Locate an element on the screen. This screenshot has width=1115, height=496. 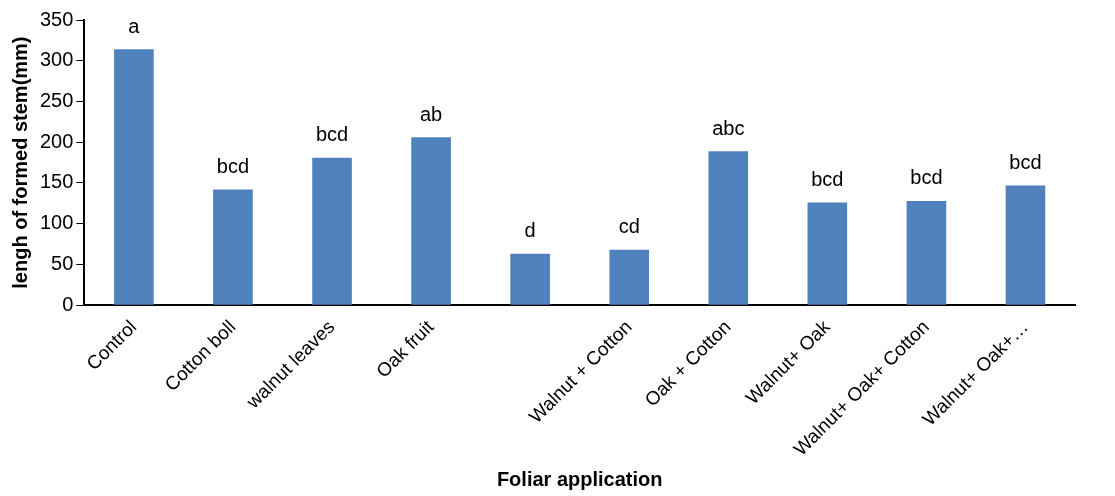
y-tick-label: 100 is located at coordinates (56, 222).